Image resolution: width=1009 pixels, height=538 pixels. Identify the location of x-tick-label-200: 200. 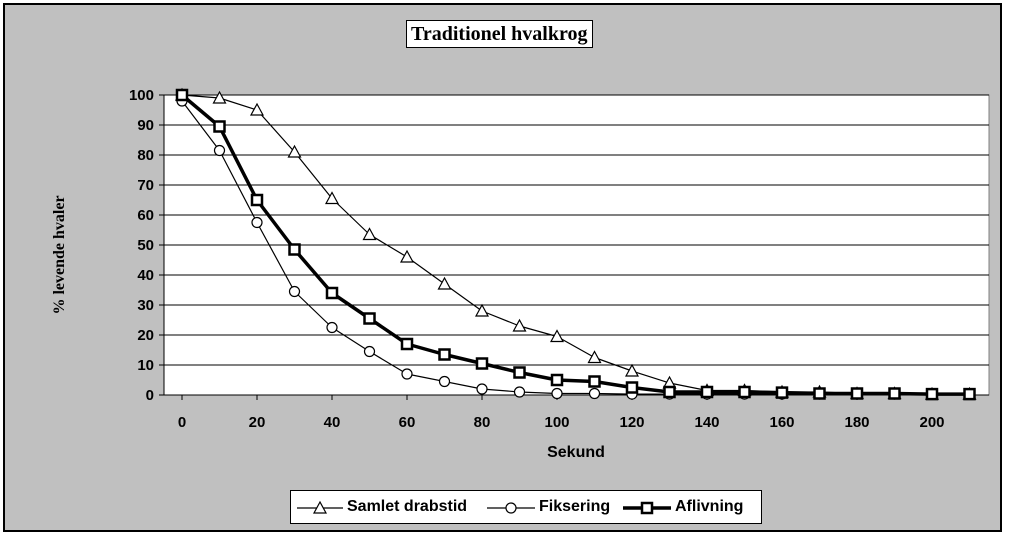
(931, 422).